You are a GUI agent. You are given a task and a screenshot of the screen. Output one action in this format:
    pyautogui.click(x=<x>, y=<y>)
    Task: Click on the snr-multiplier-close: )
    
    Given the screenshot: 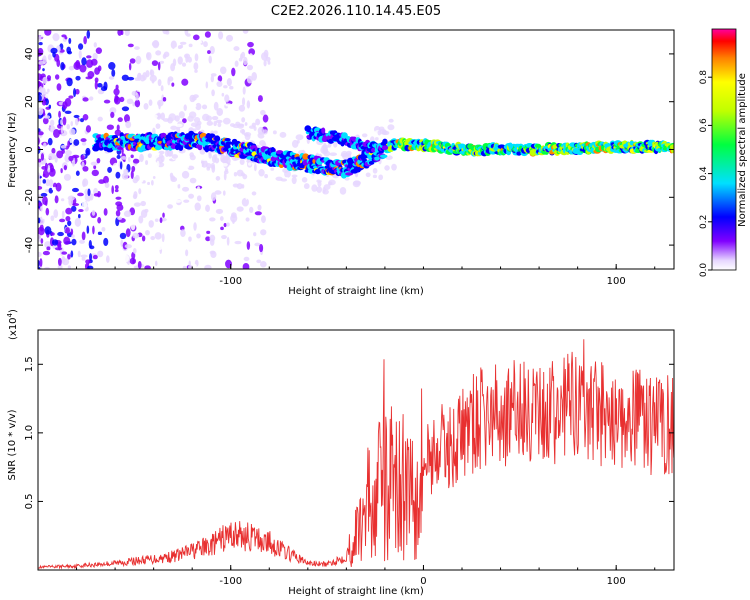 What is the action you would take?
    pyautogui.click(x=13, y=311)
    